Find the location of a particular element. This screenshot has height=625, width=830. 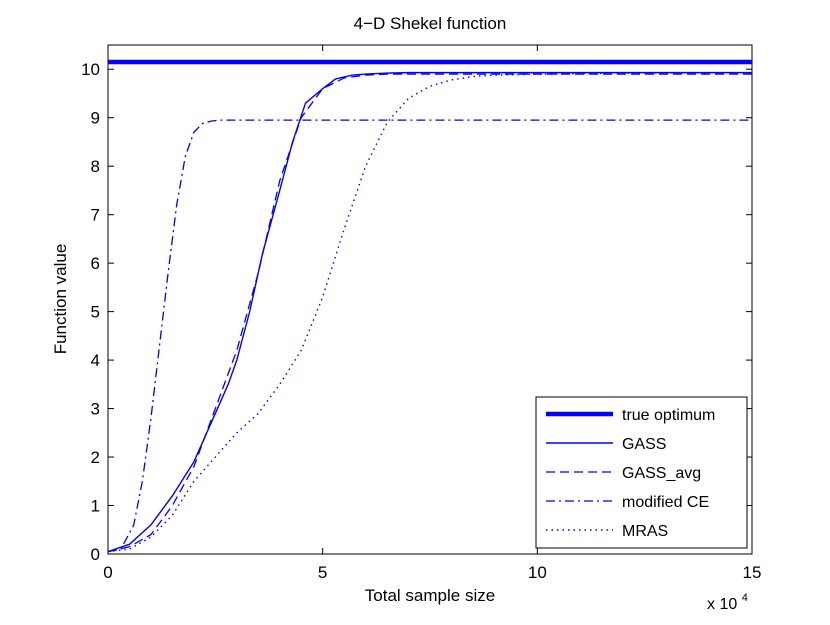

y-tick-label: 0 is located at coordinates (95, 554).